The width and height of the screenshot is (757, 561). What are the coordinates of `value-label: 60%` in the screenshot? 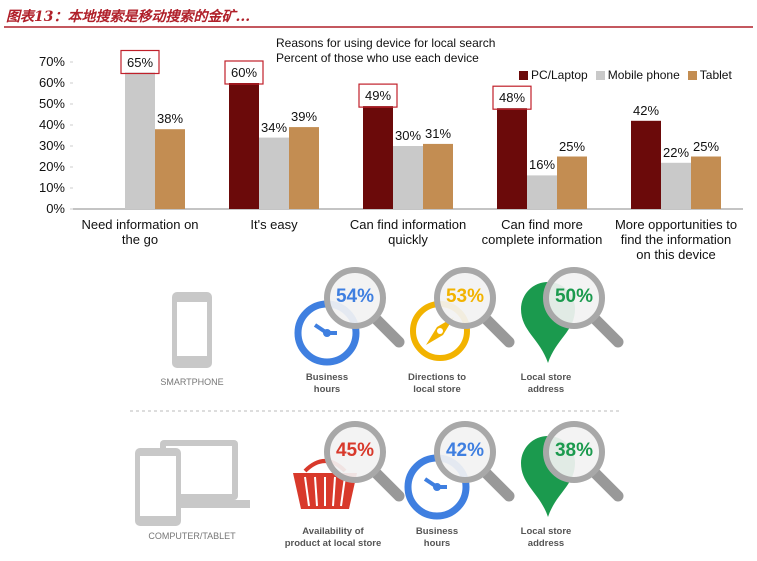 It's located at (244, 72).